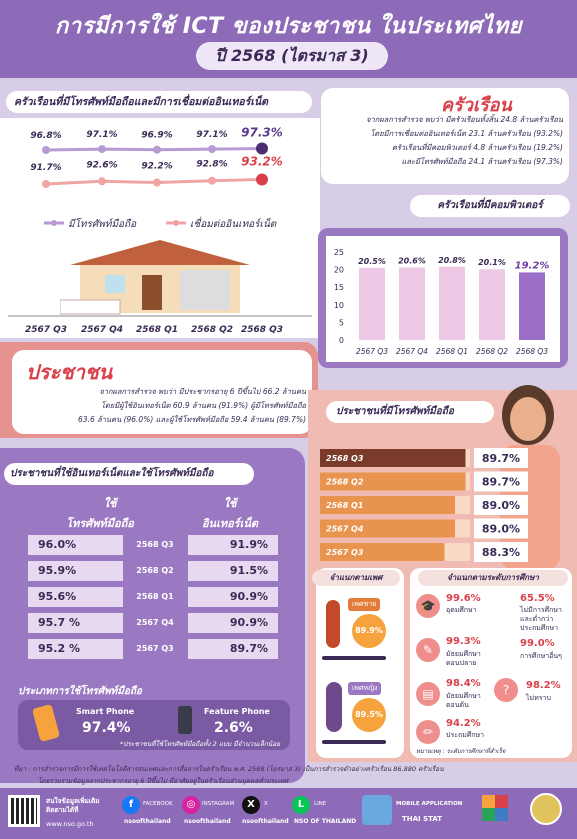 This screenshot has width=577, height=839. I want to click on bar-category: 2568 Q2, so click(345, 482).